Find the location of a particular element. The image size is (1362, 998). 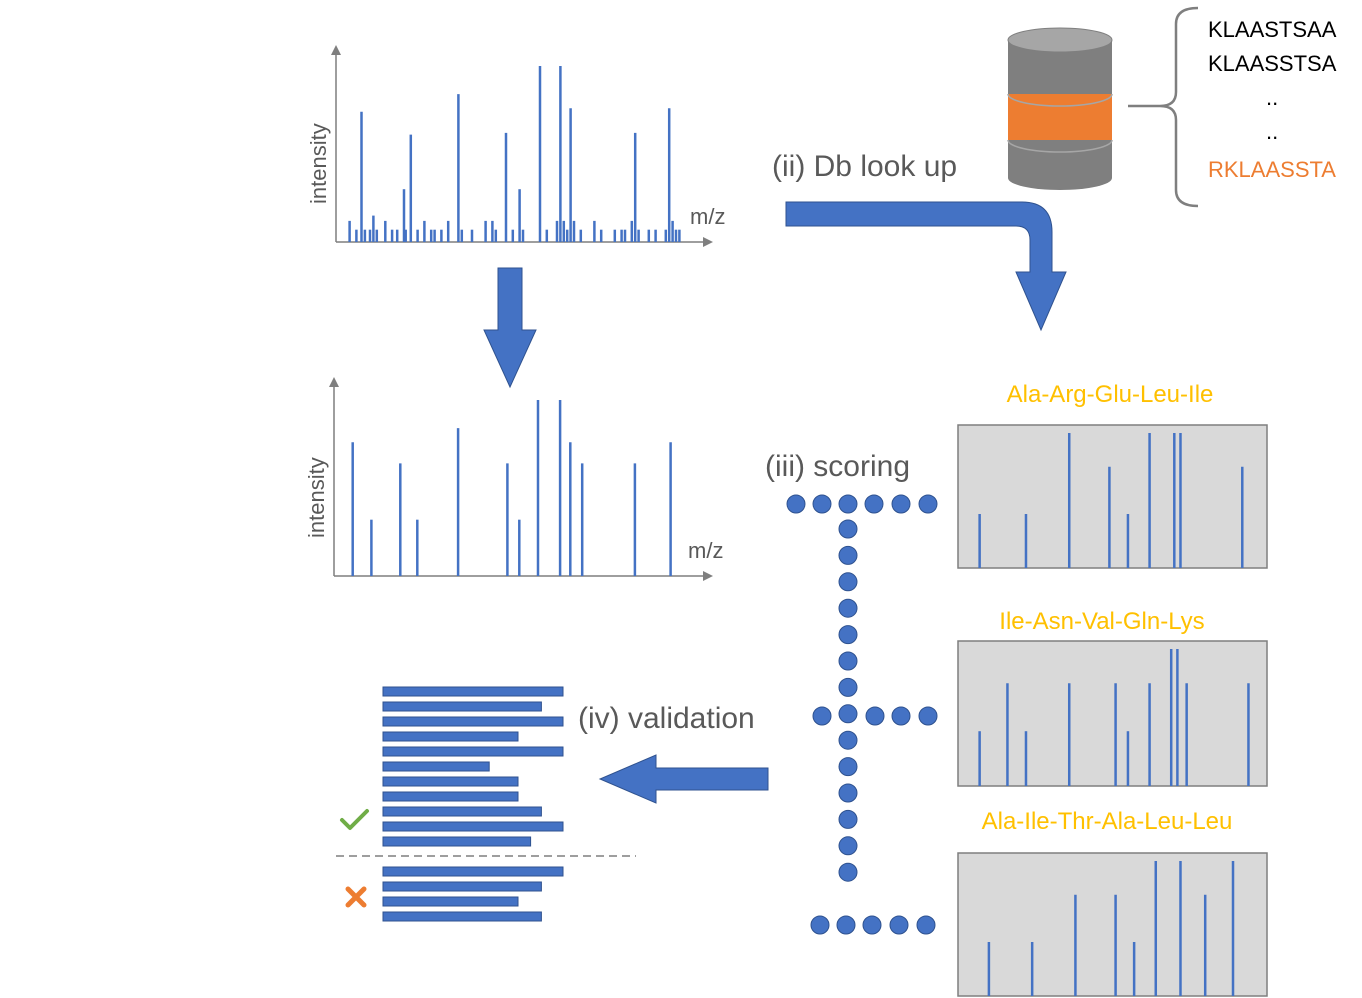

raw-spectrum-ylabel: intensity is located at coordinates (318, 163).